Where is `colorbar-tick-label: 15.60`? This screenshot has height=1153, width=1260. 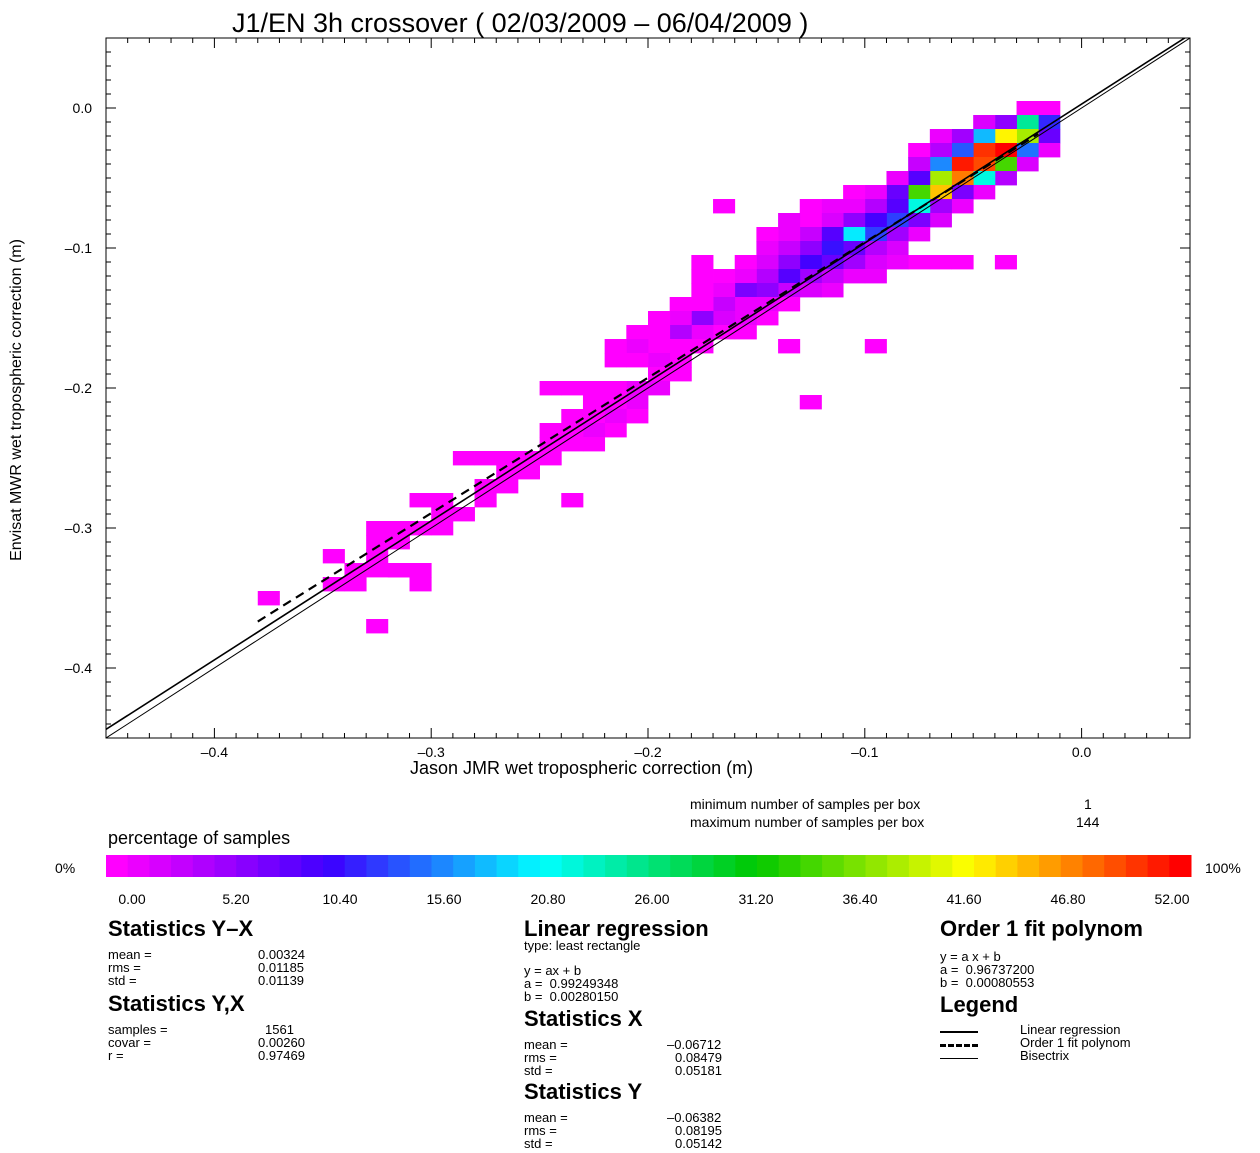 colorbar-tick-label: 15.60 is located at coordinates (444, 899).